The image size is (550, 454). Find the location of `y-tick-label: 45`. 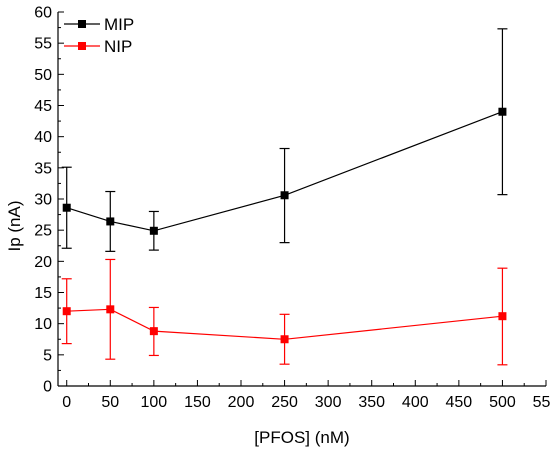

y-tick-label: 45 is located at coordinates (43, 106).